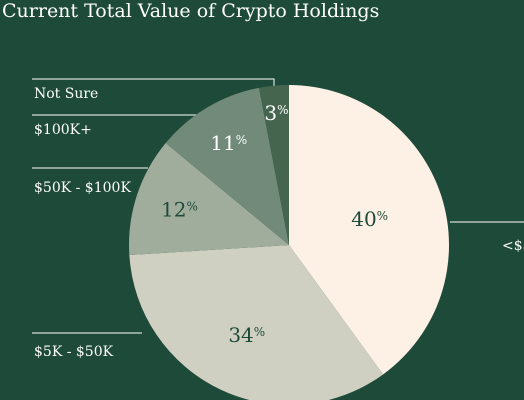 This screenshot has width=524, height=400. What do you see at coordinates (513, 246) in the screenshot?
I see `category-label: <$5K` at bounding box center [513, 246].